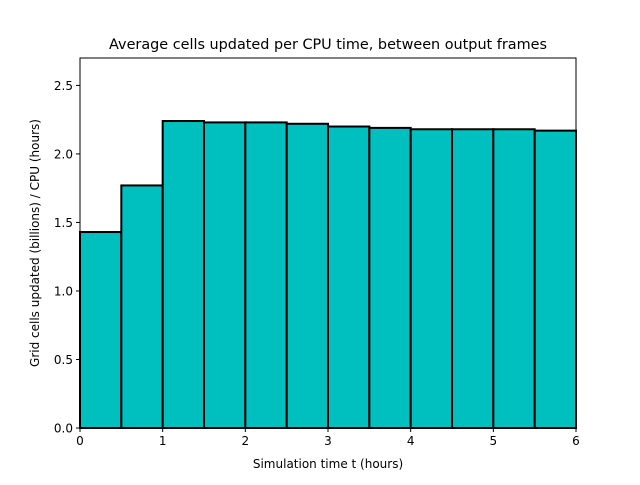 This screenshot has width=640, height=485. Describe the element at coordinates (63, 154) in the screenshot. I see `y-tick-label: 2.0` at that location.